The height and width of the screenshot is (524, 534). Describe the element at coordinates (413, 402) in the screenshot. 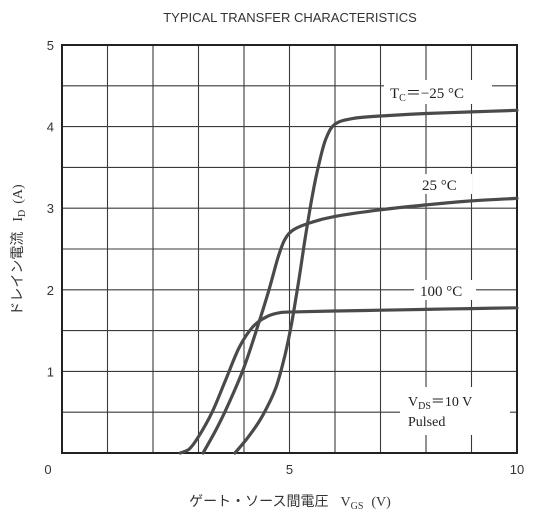

I see `annotation-vds-symbol: V` at that location.